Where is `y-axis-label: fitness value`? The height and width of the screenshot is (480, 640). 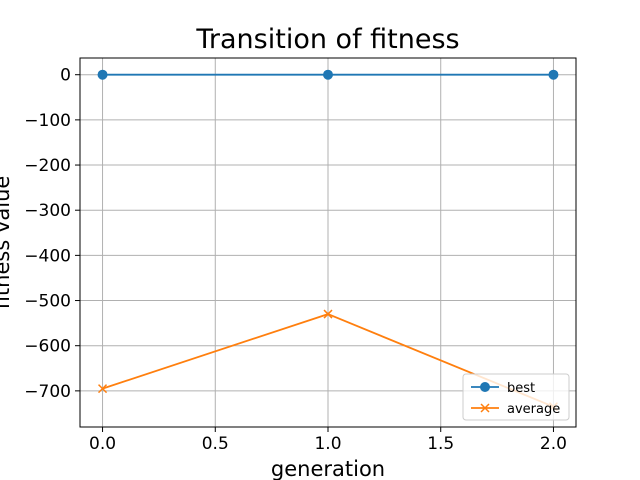
y-axis-label: fitness value is located at coordinates (7, 243).